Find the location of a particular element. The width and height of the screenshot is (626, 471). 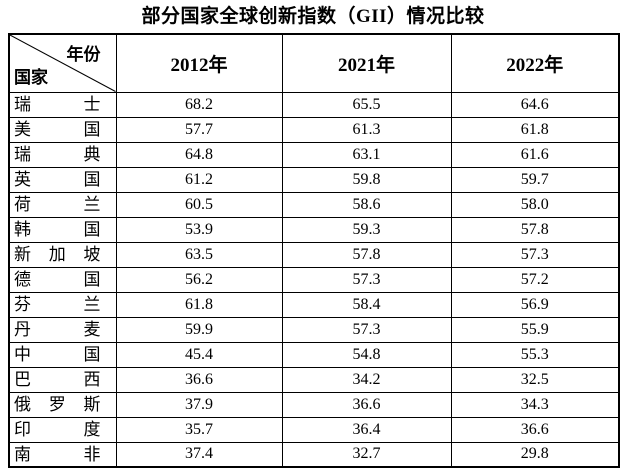

table-row: 瑞士 68.2 65.5 64.6 is located at coordinates (314, 104).